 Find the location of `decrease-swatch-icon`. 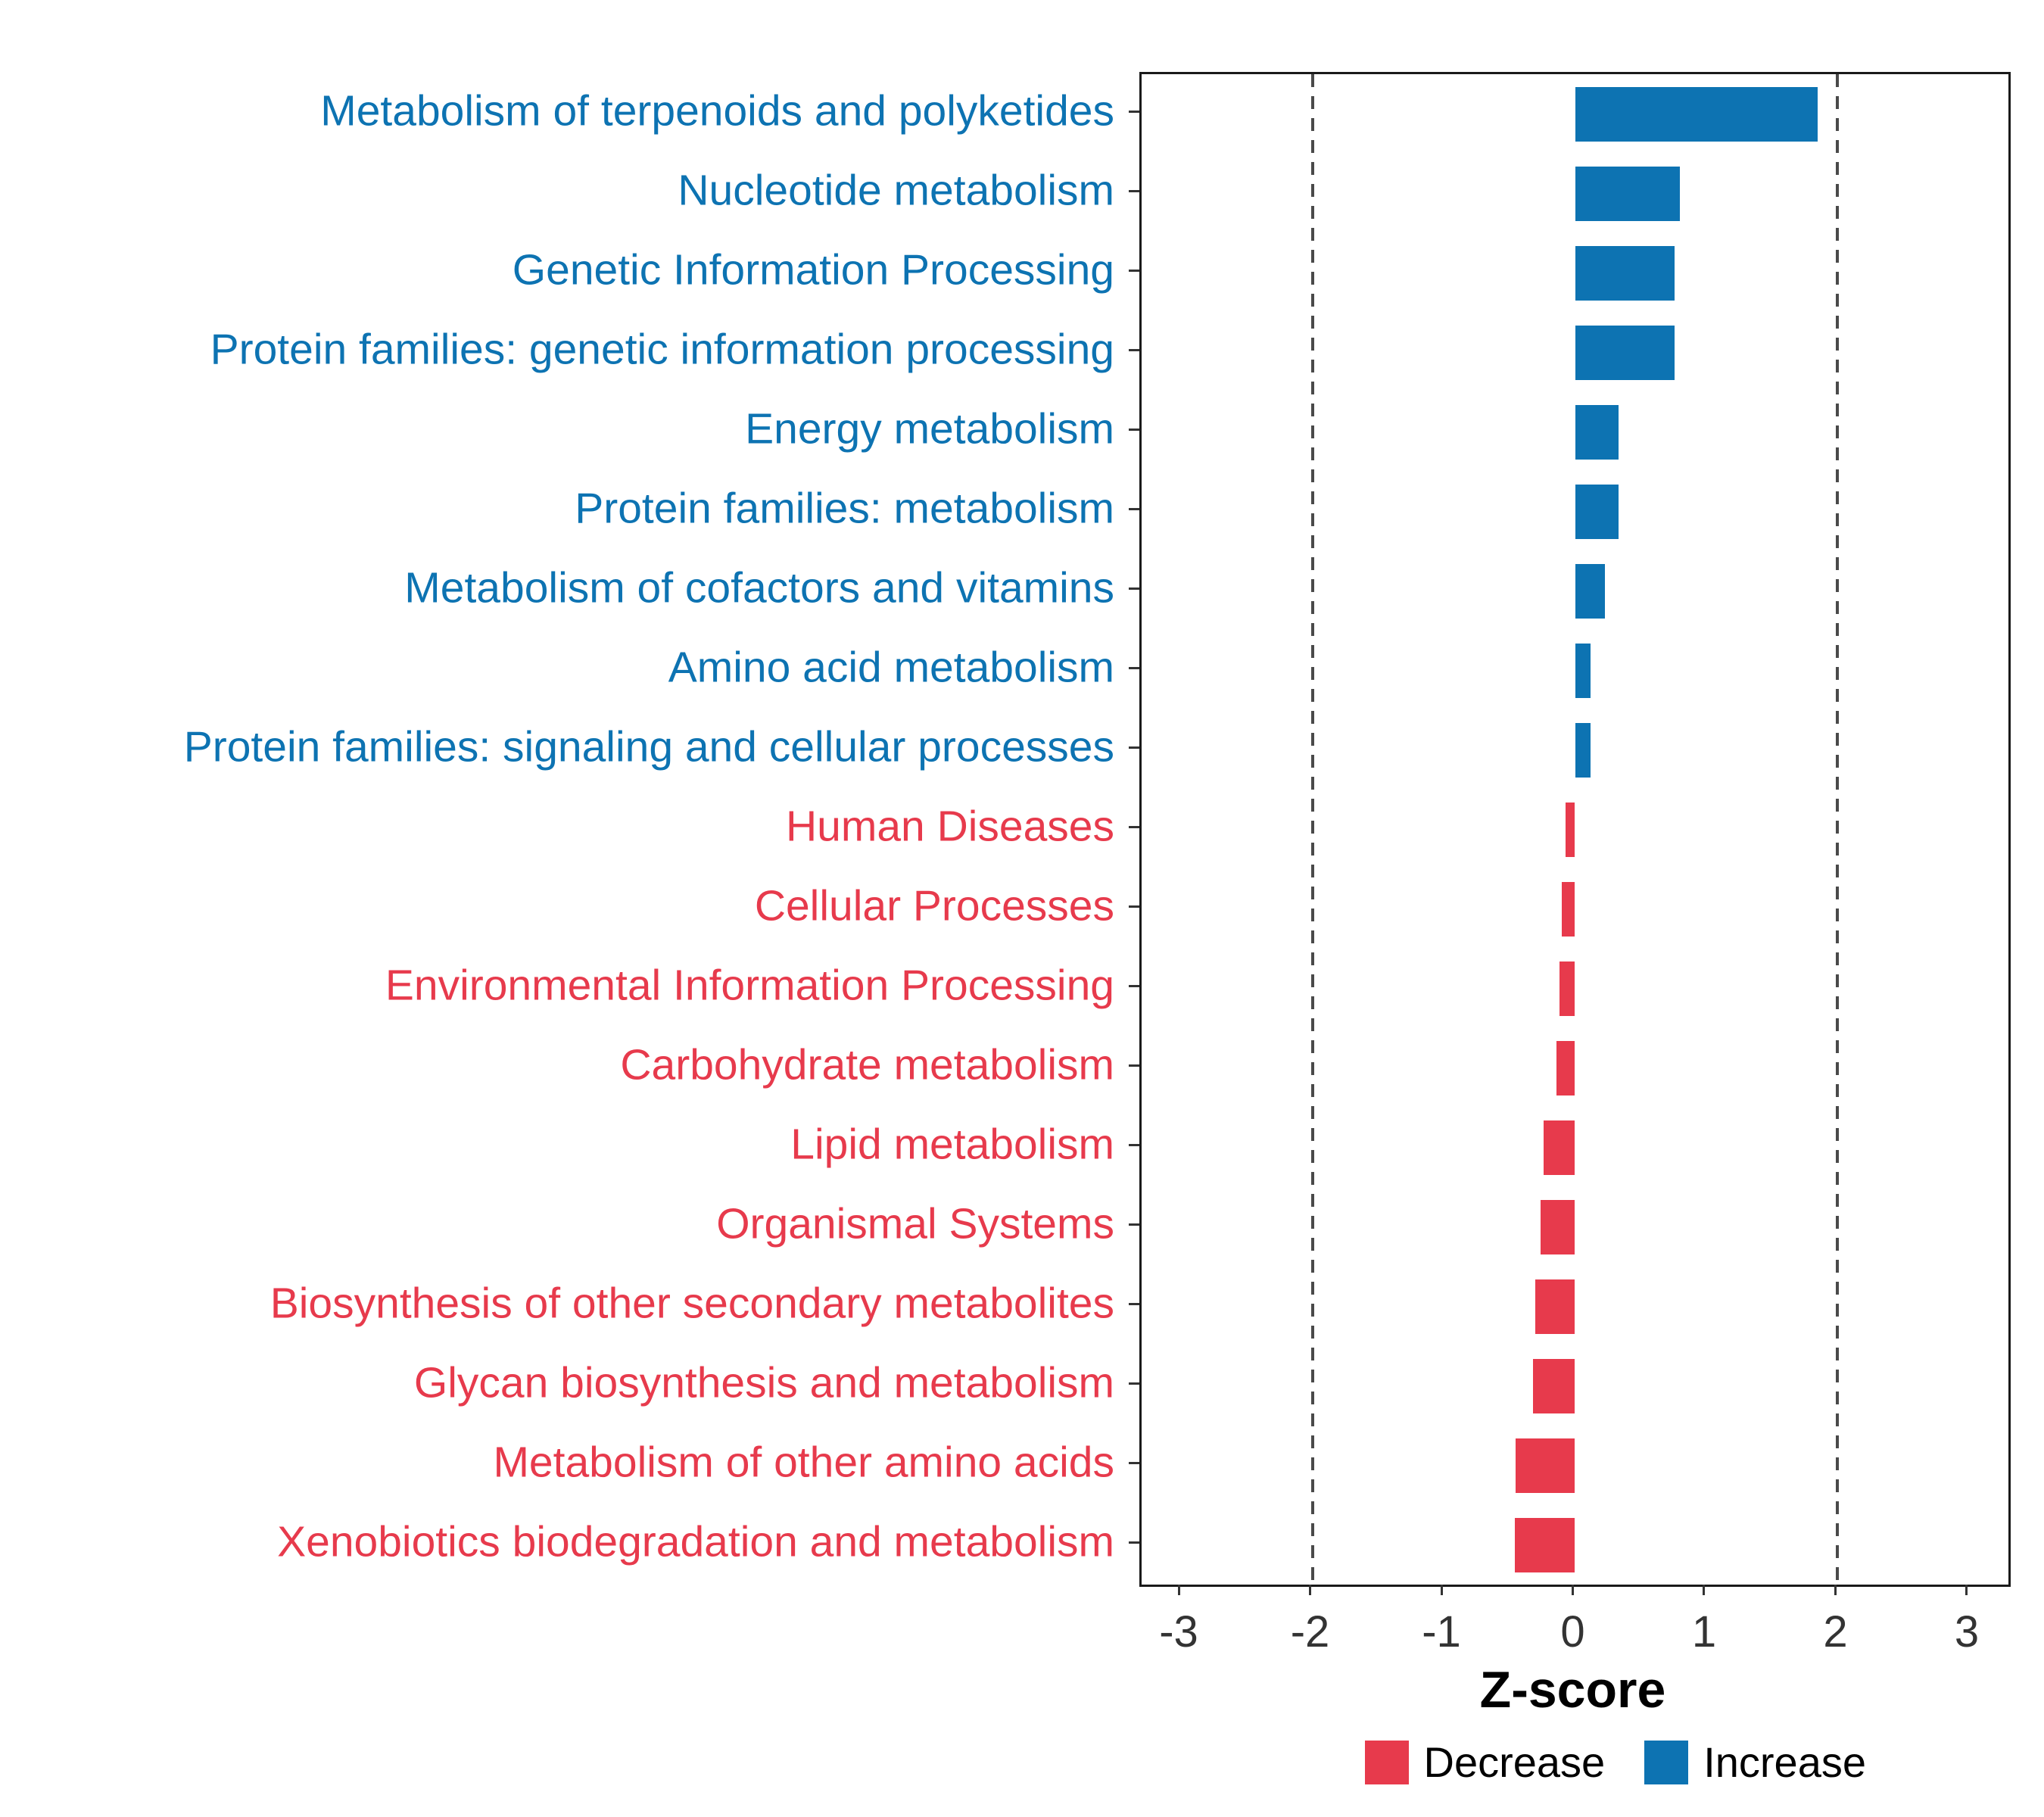

decrease-swatch-icon is located at coordinates (1386, 1762).